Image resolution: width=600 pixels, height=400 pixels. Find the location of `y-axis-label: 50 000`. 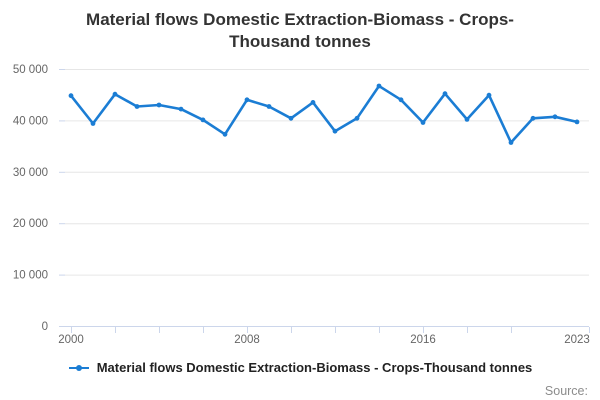

y-axis-label: 50 000 is located at coordinates (30, 70).